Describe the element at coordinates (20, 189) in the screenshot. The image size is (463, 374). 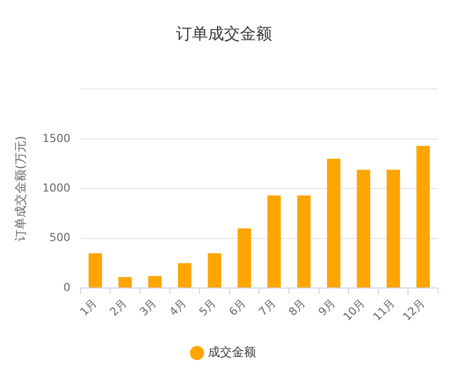
I see `y-axis-title: 订单成交金额(万元)` at that location.